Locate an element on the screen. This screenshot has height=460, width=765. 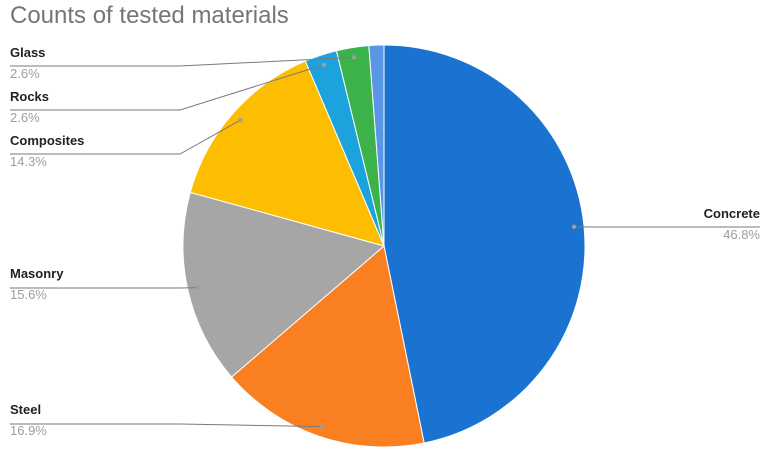
slice-label-concrete: Concrete is located at coordinates (732, 213).